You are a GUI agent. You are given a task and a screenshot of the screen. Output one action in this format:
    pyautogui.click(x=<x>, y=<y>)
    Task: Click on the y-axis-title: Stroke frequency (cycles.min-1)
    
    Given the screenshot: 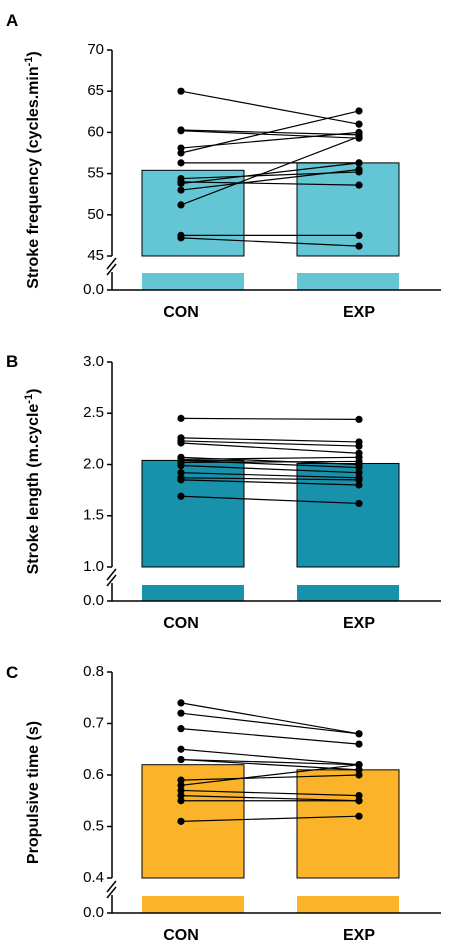 What is the action you would take?
    pyautogui.click(x=32, y=169)
    